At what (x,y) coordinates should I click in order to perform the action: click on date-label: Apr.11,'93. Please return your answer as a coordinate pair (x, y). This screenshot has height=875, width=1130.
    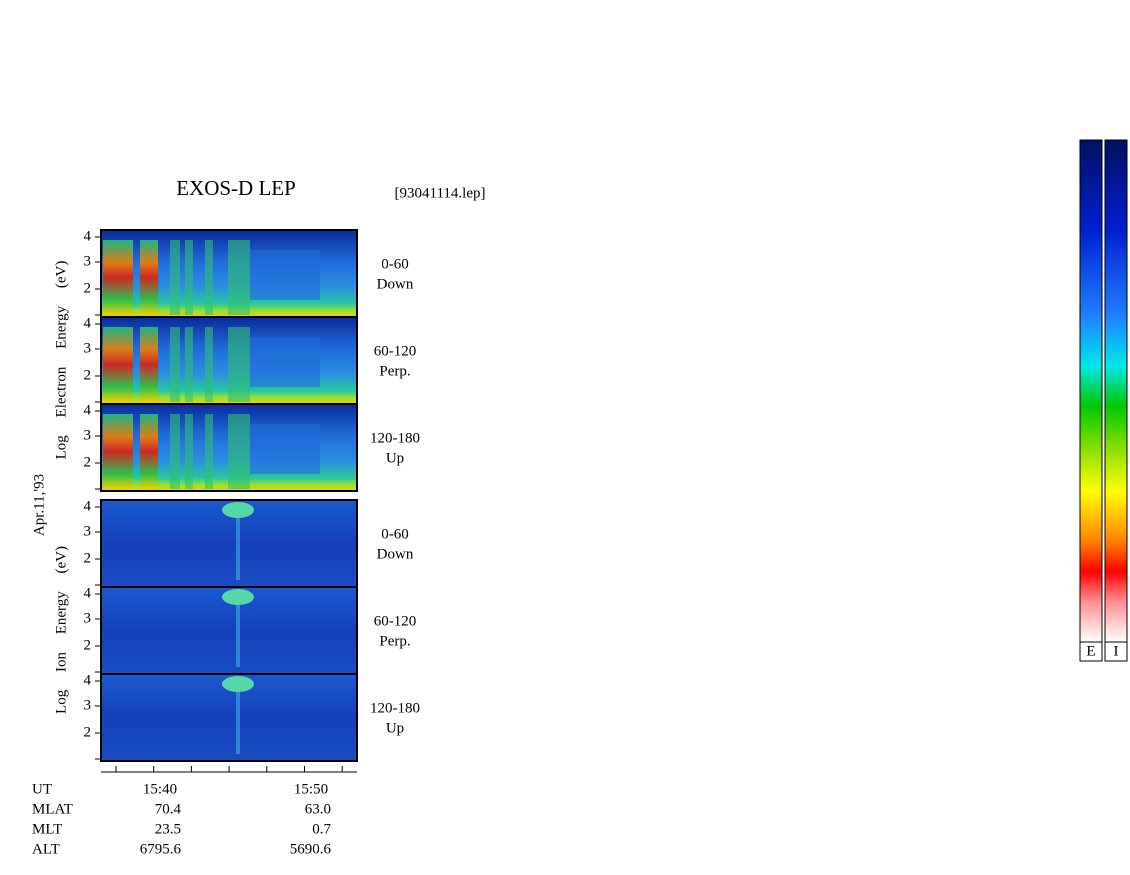
    Looking at the image, I should click on (39, 505).